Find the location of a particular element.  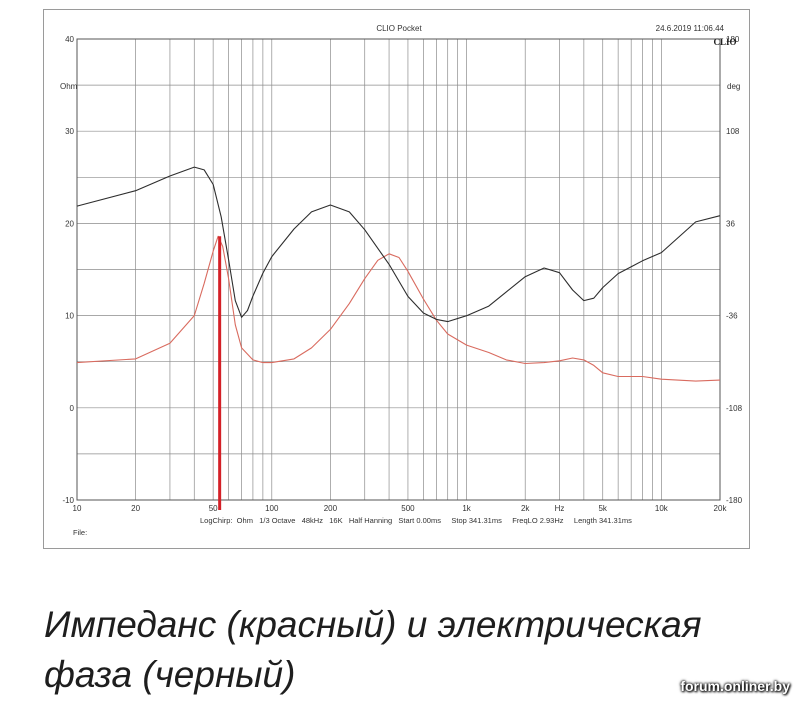

x-tick-label: 200 is located at coordinates (331, 508).